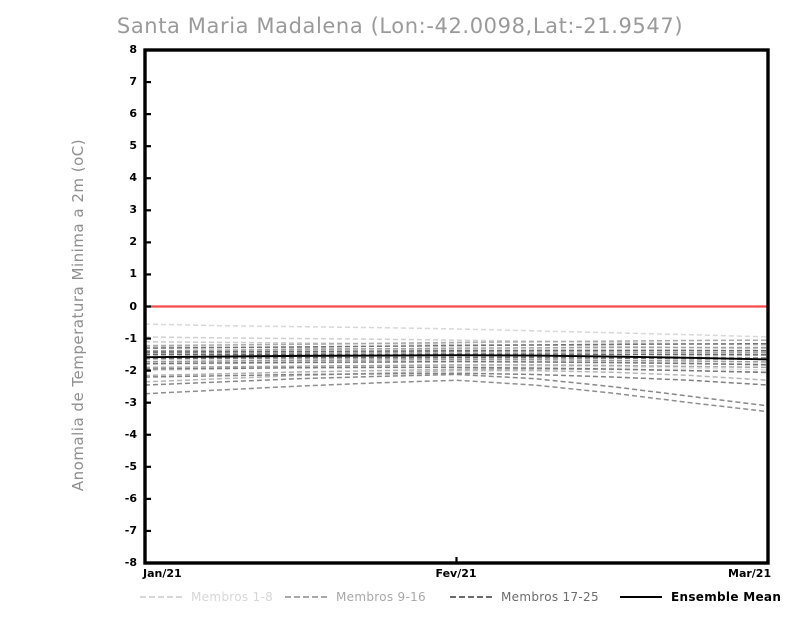 This screenshot has width=800, height=618. I want to click on y-tick-label: 1, so click(133, 274).